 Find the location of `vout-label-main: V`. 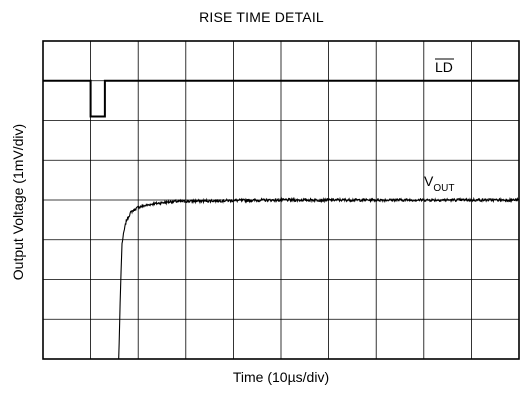

vout-label-main: V is located at coordinates (429, 181).